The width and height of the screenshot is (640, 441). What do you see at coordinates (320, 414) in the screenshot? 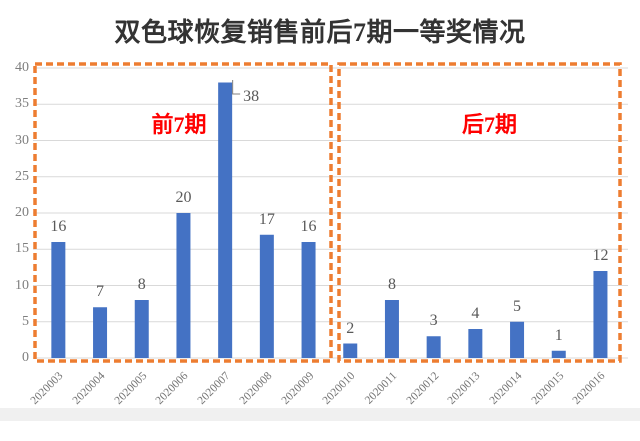
I see `page-bottom-strip` at bounding box center [320, 414].